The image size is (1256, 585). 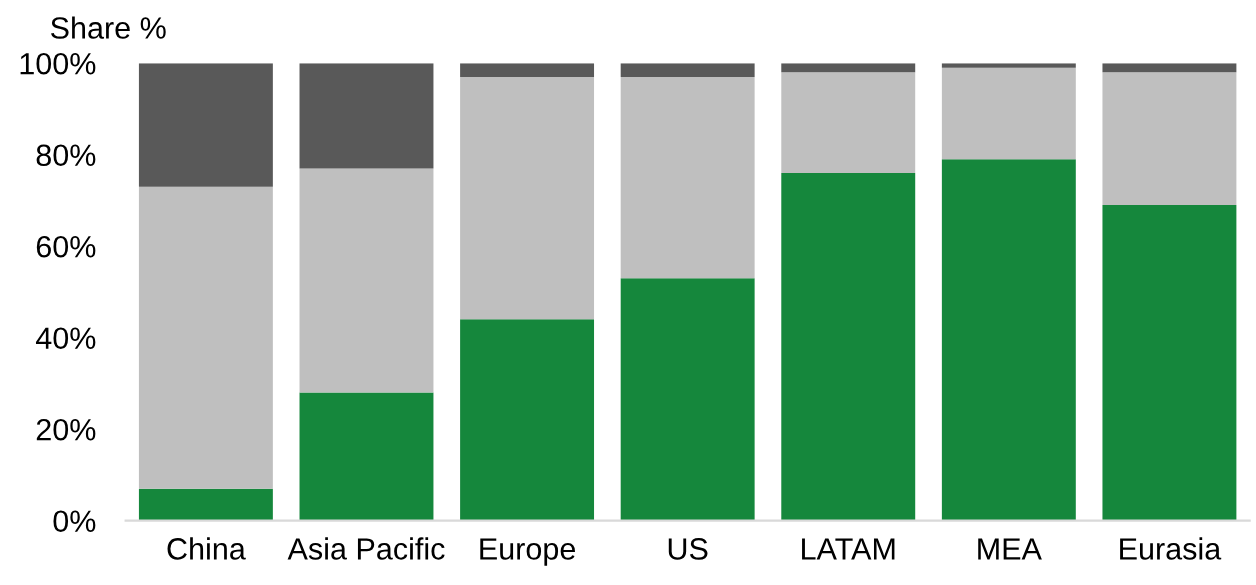 What do you see at coordinates (206, 548) in the screenshot?
I see `x-tick-label: China` at bounding box center [206, 548].